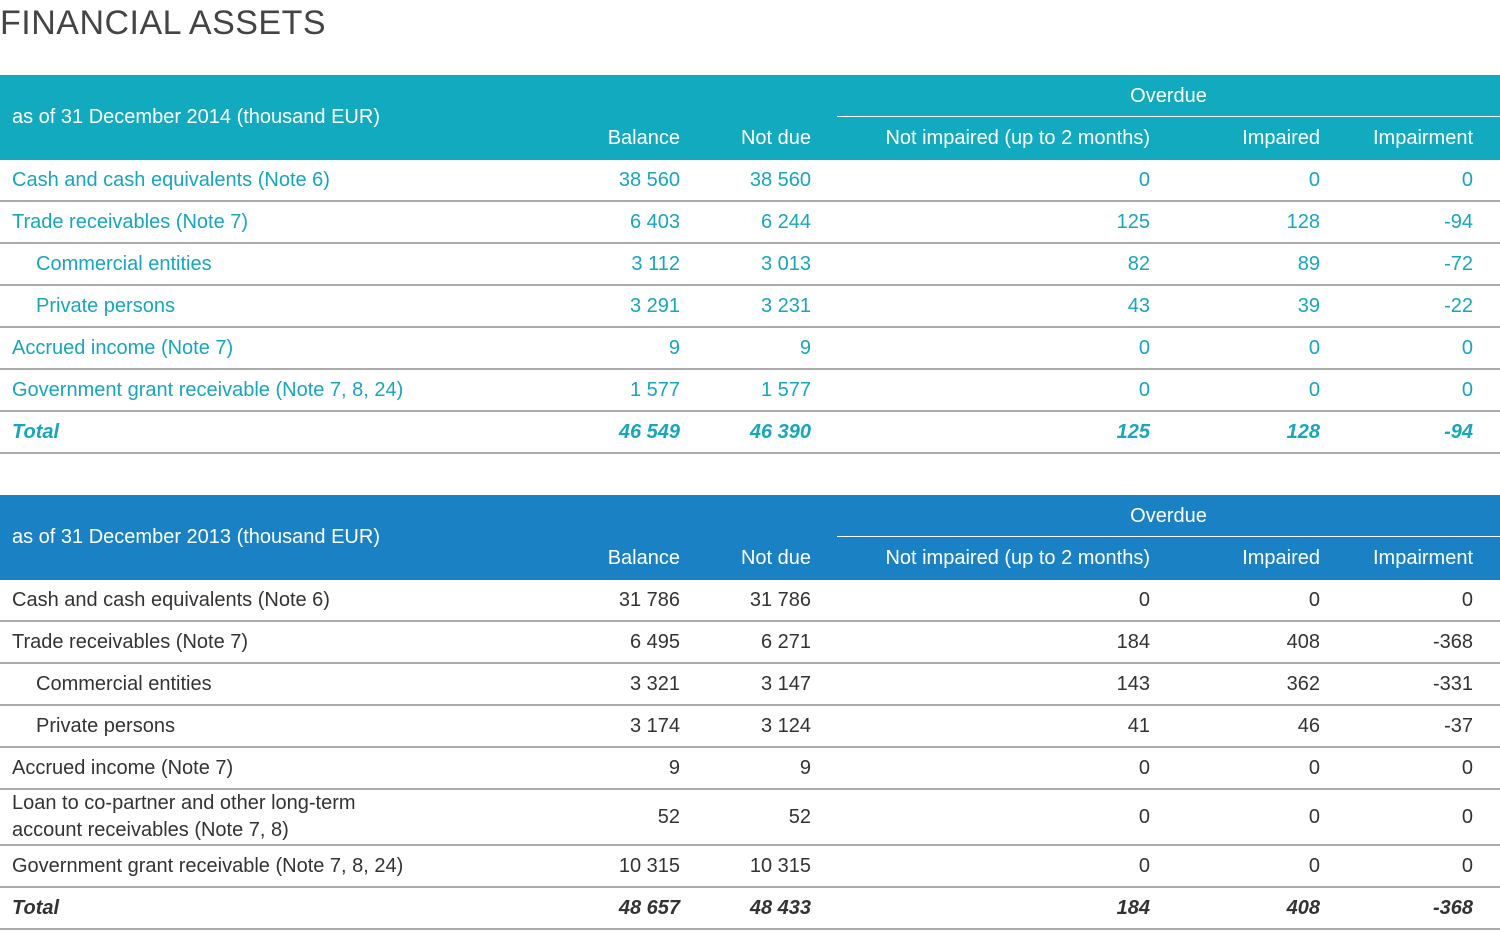 The height and width of the screenshot is (946, 1500). What do you see at coordinates (1247, 726) in the screenshot?
I see `cell-value: 46` at bounding box center [1247, 726].